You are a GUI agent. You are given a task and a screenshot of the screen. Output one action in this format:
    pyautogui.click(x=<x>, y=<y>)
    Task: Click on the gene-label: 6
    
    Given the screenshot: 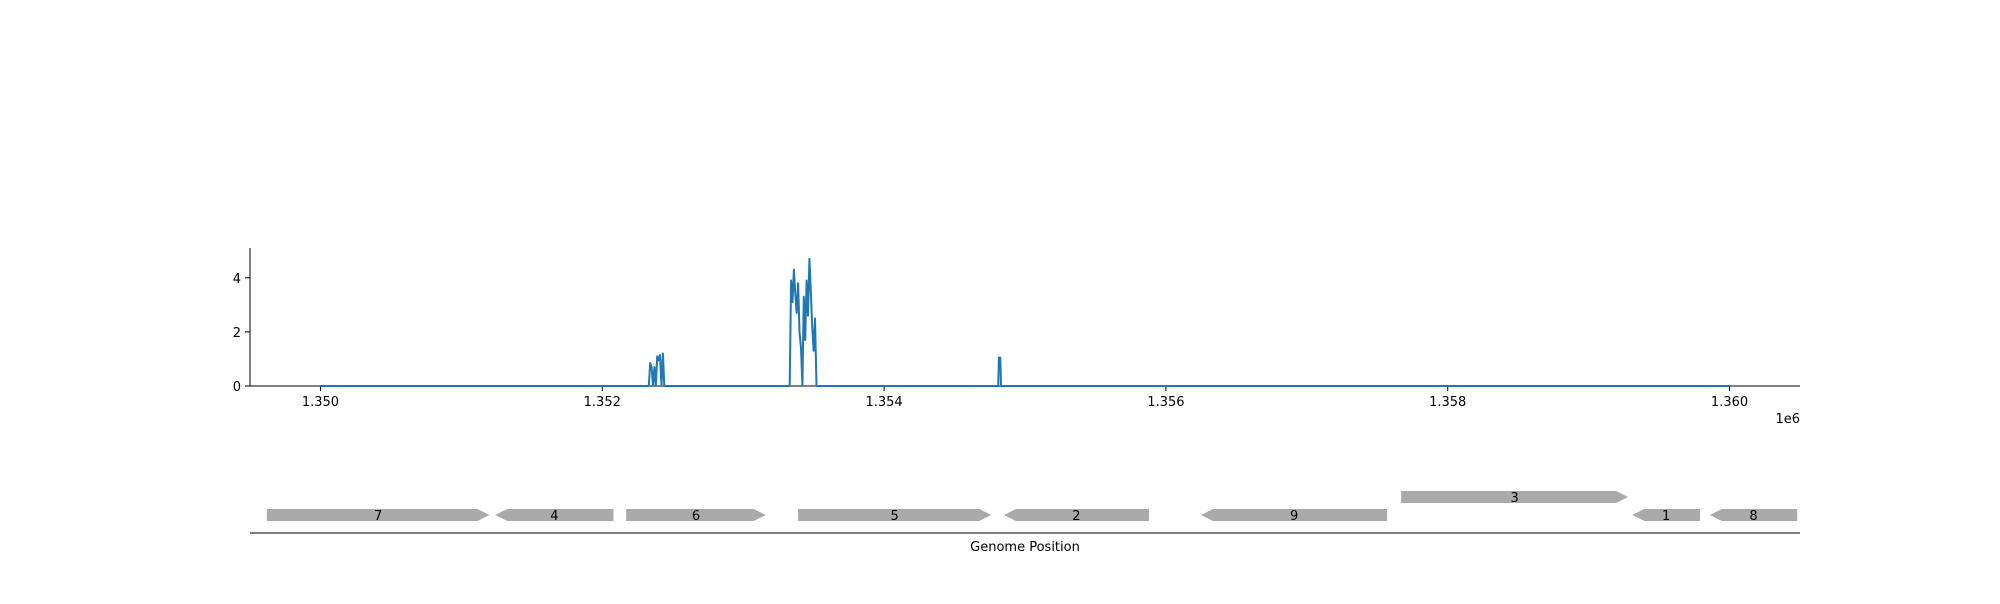 What is the action you would take?
    pyautogui.click(x=696, y=516)
    